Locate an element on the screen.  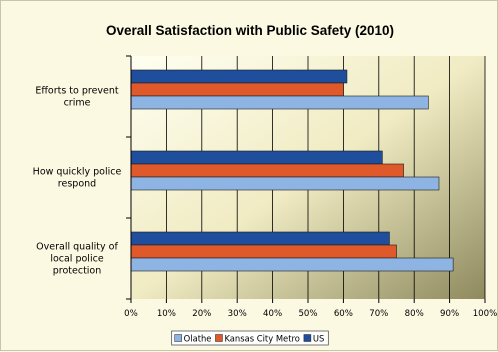
category-label: Efforts to prevent is located at coordinates (77, 91).